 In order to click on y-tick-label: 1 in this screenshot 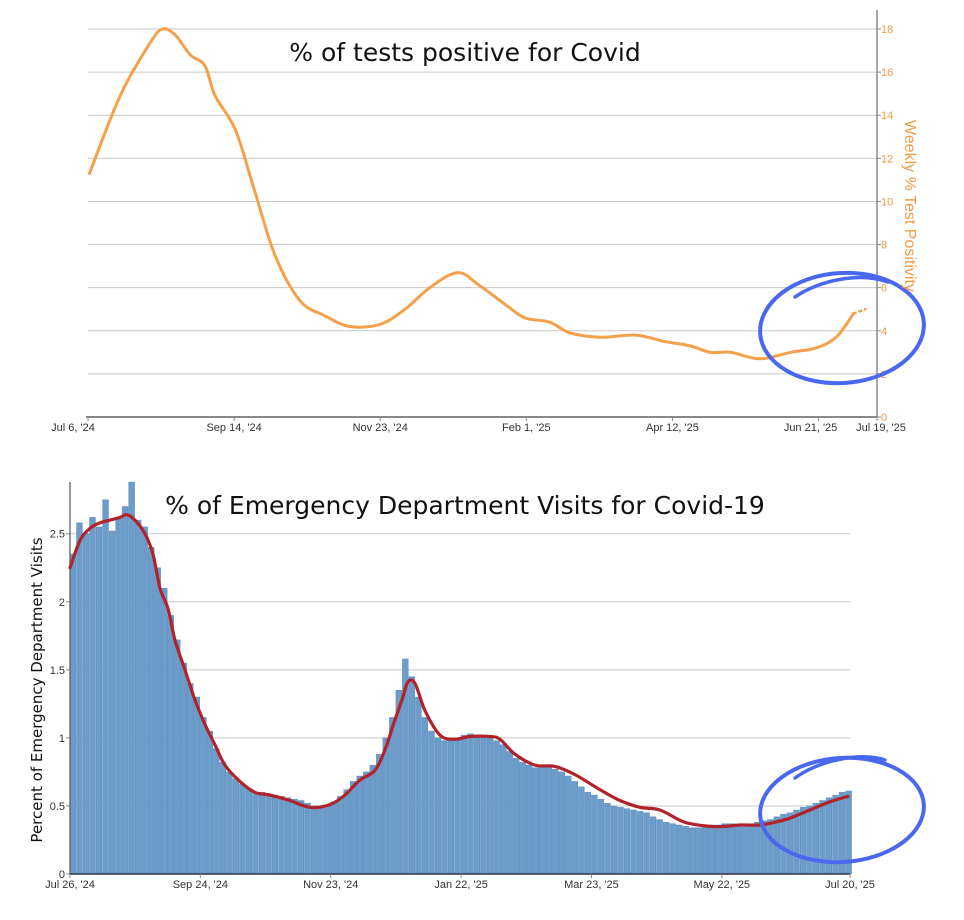, I will do `click(62, 739)`.